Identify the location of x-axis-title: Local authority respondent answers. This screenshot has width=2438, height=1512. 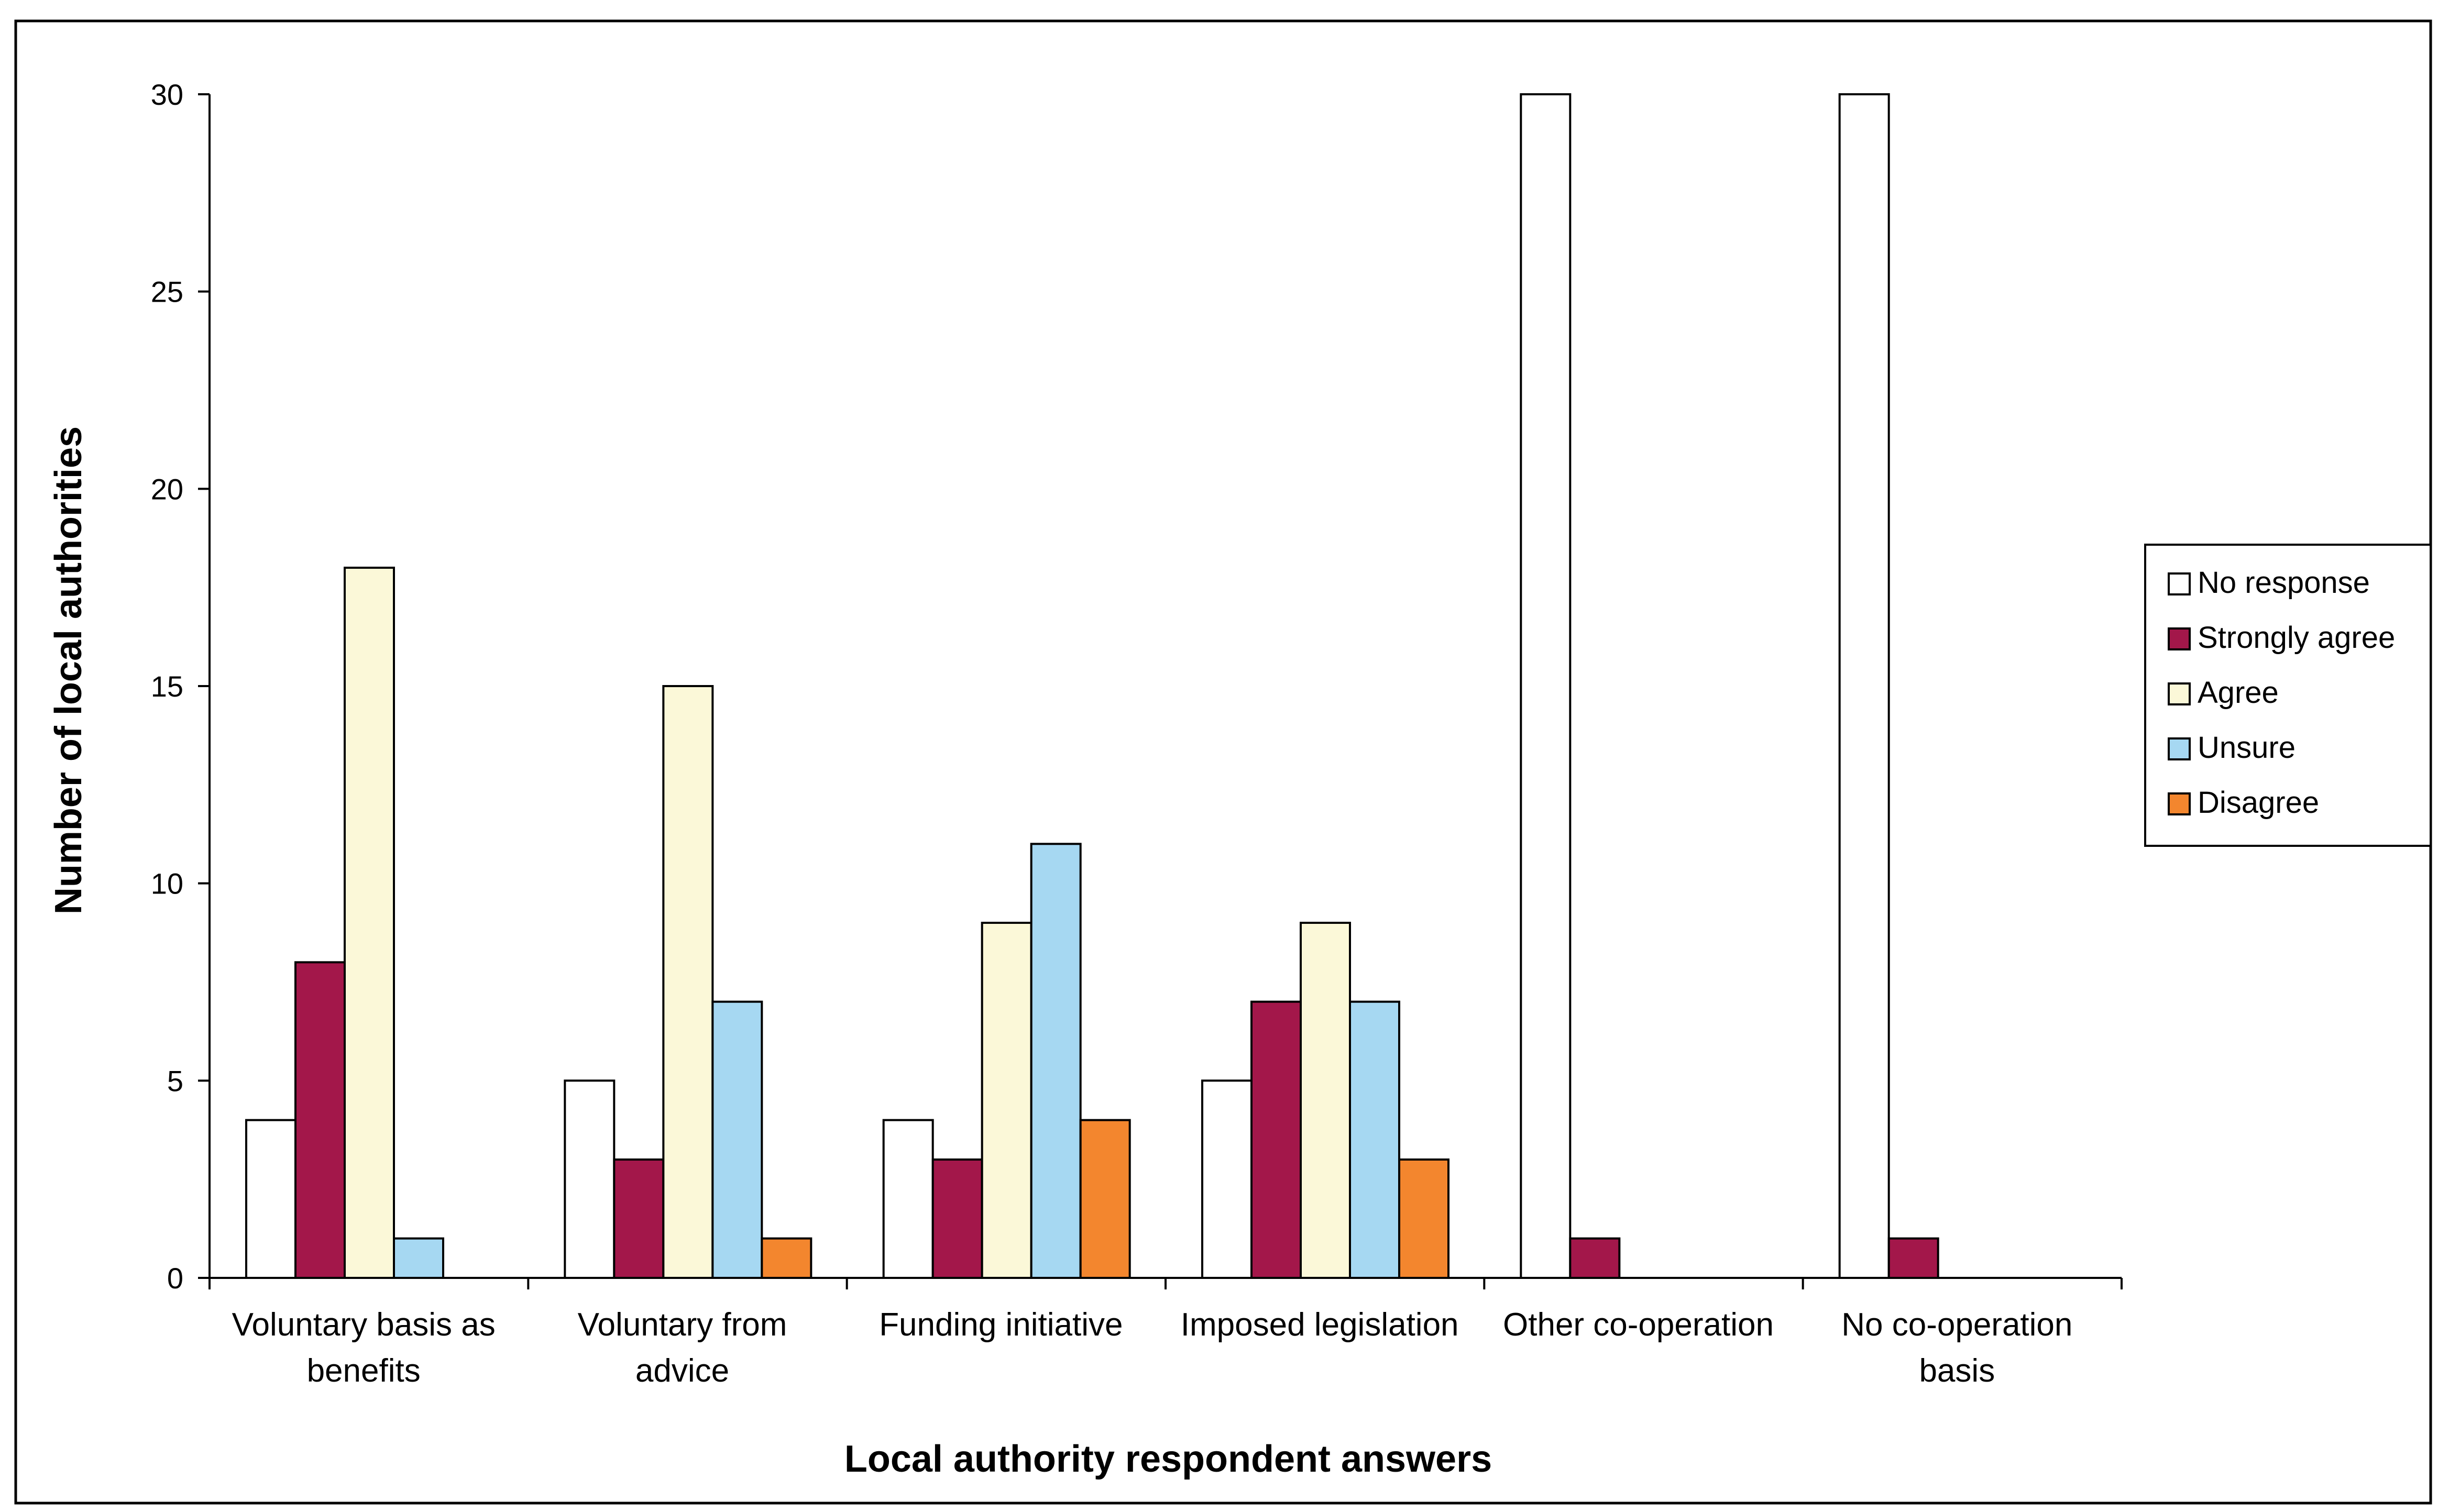
(1168, 1459).